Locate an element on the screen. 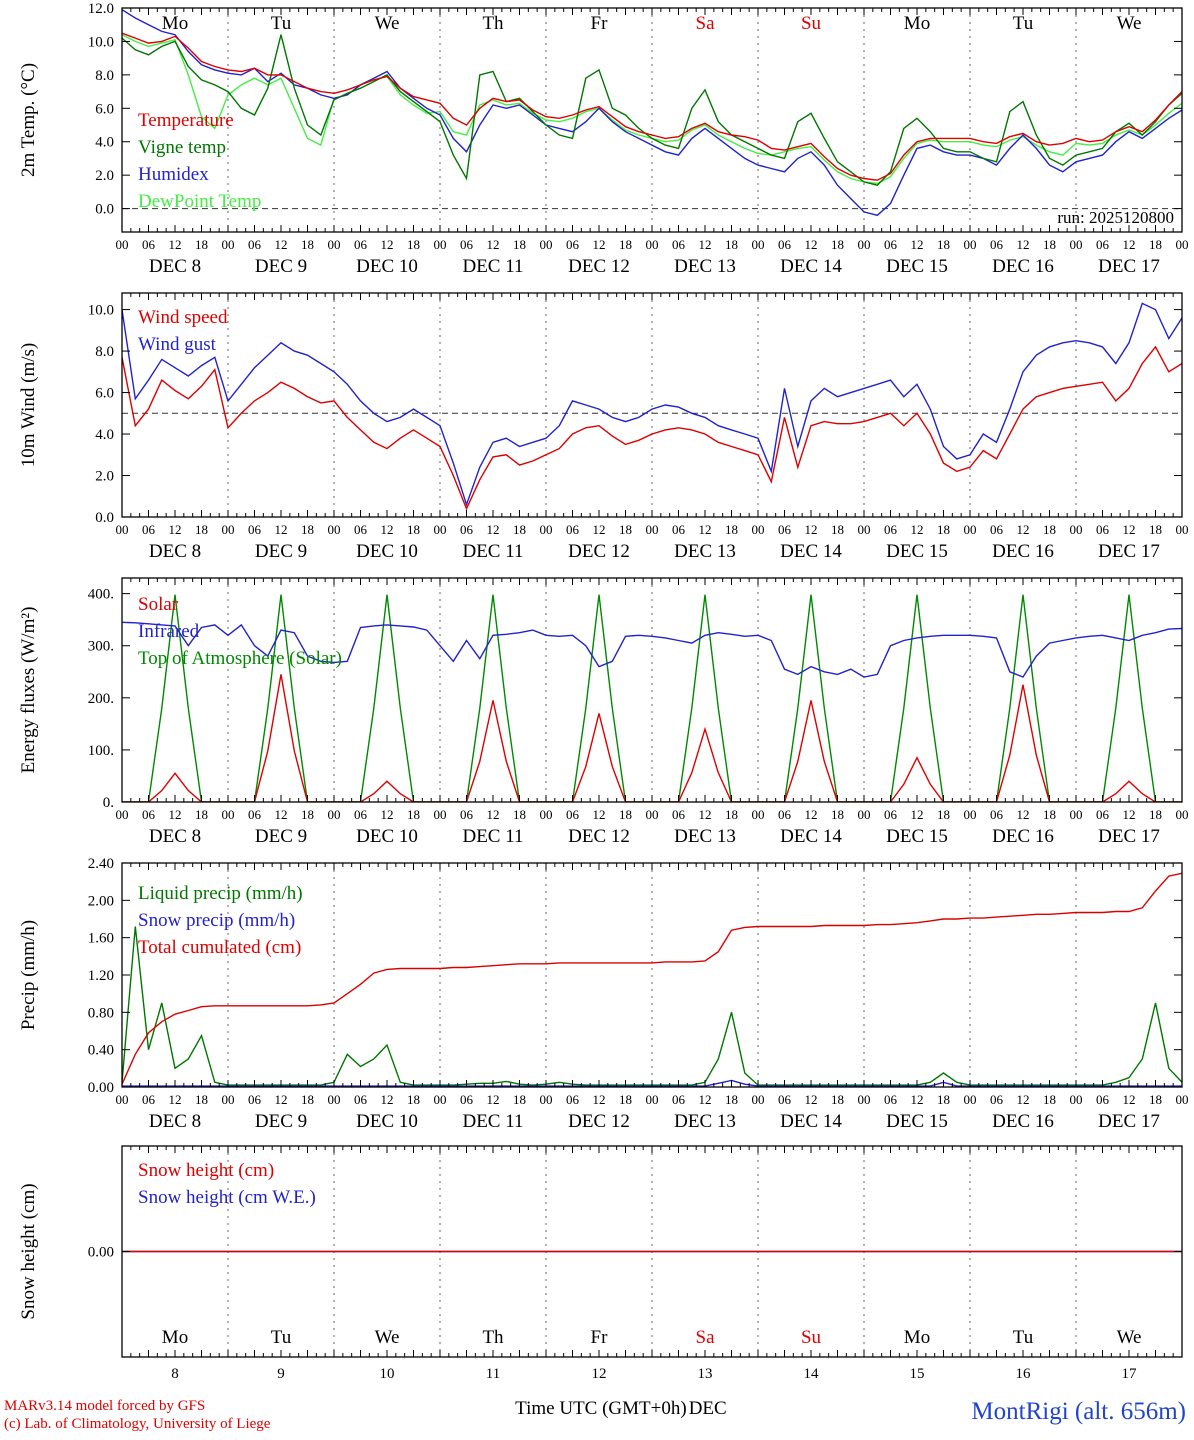 The image size is (1194, 1440). y-tick-label: 8.0 is located at coordinates (104, 76).